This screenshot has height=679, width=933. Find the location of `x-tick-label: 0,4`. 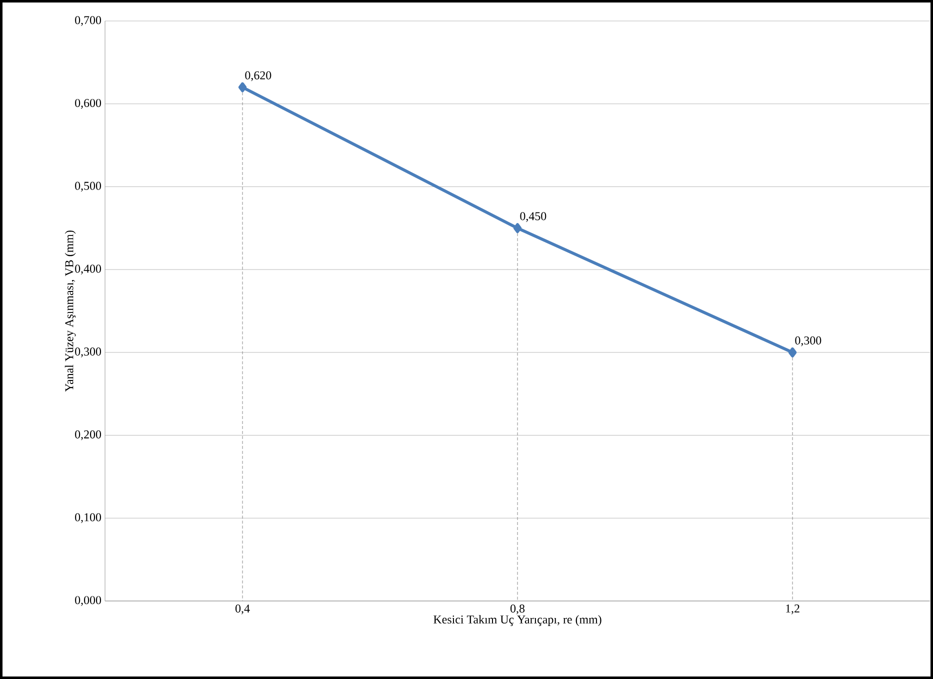

x-tick-label: 0,4 is located at coordinates (242, 609).